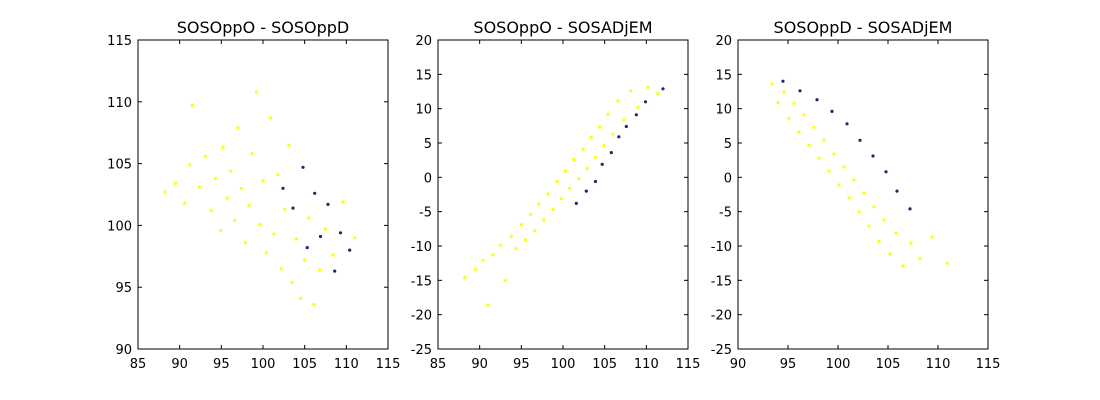  What do you see at coordinates (688, 364) in the screenshot?
I see `subplot-2-xtick-label-6: 115` at bounding box center [688, 364].